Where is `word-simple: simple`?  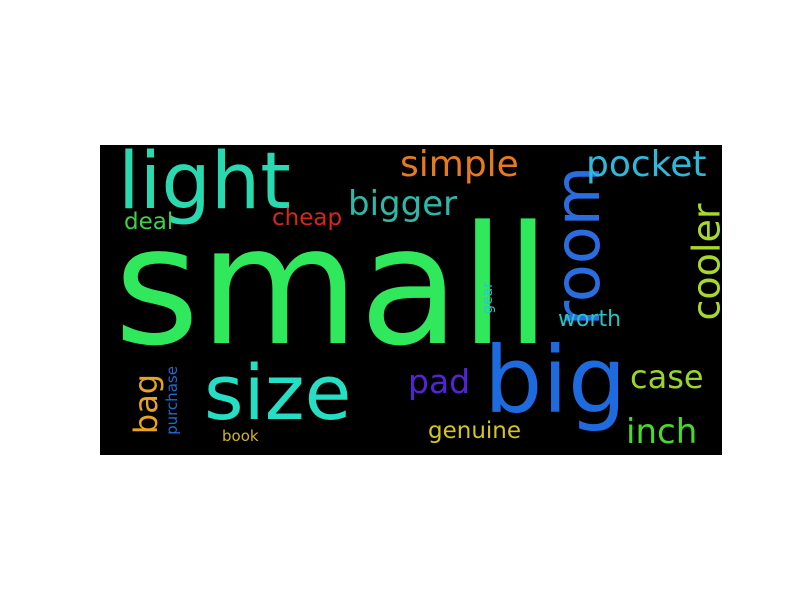 word-simple: simple is located at coordinates (459, 165).